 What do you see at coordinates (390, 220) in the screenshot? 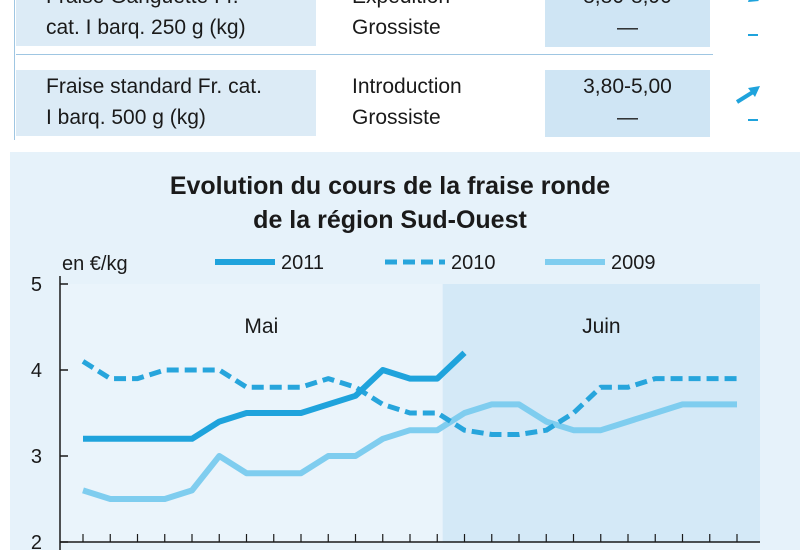
I see `chart-title-line: de la région Sud-Ouest` at bounding box center [390, 220].